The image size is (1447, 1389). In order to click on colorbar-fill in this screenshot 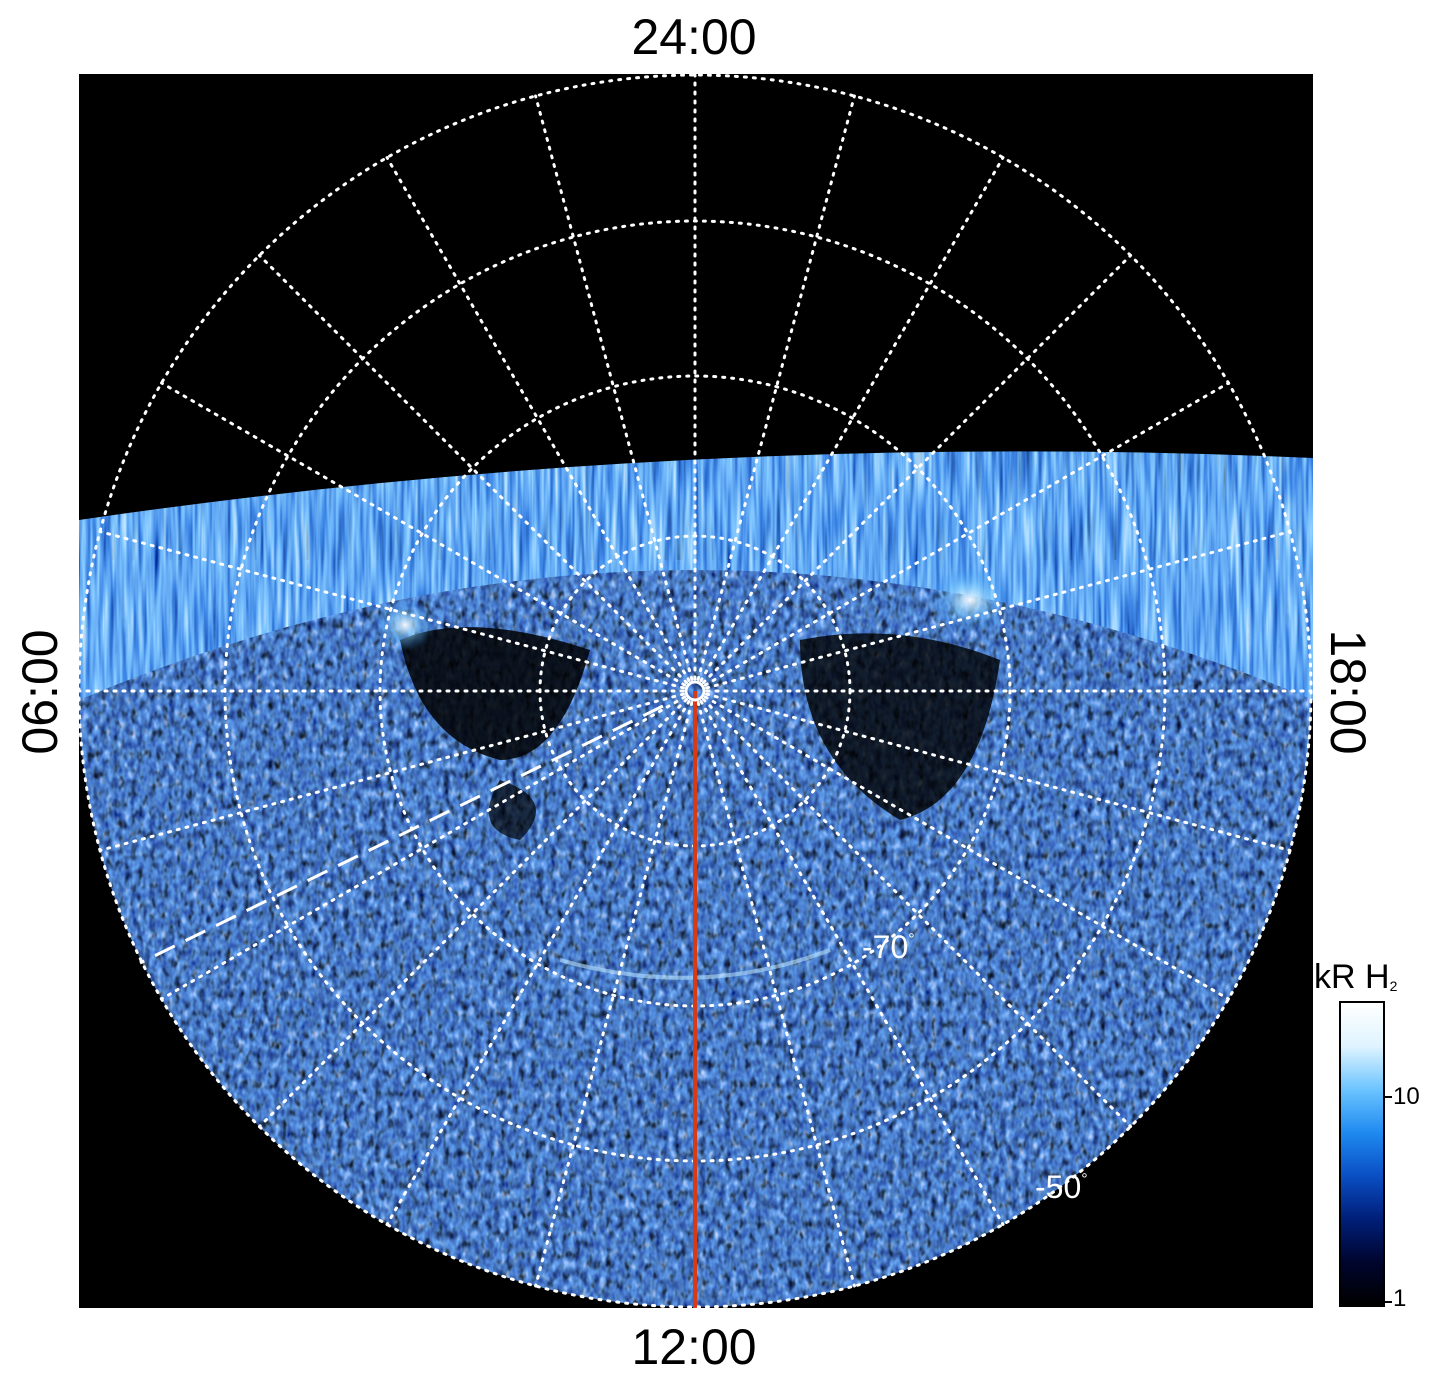, I will do `click(1362, 1154)`.